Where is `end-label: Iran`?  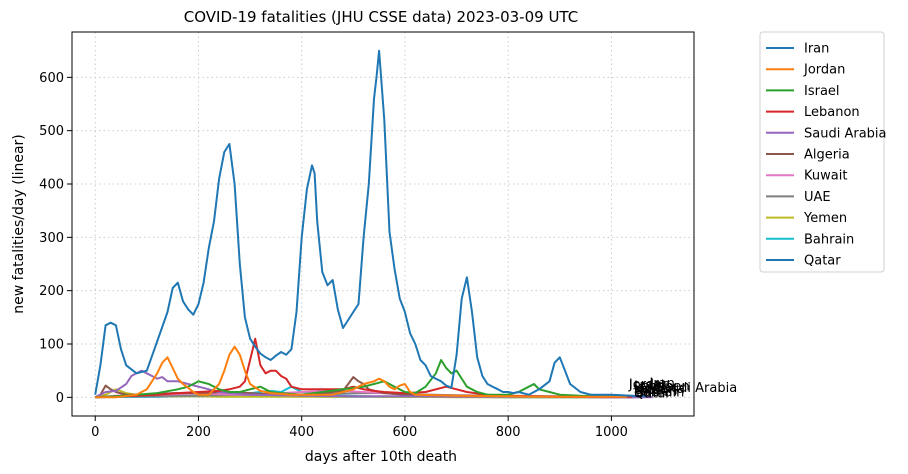 end-label: Iran is located at coordinates (662, 383).